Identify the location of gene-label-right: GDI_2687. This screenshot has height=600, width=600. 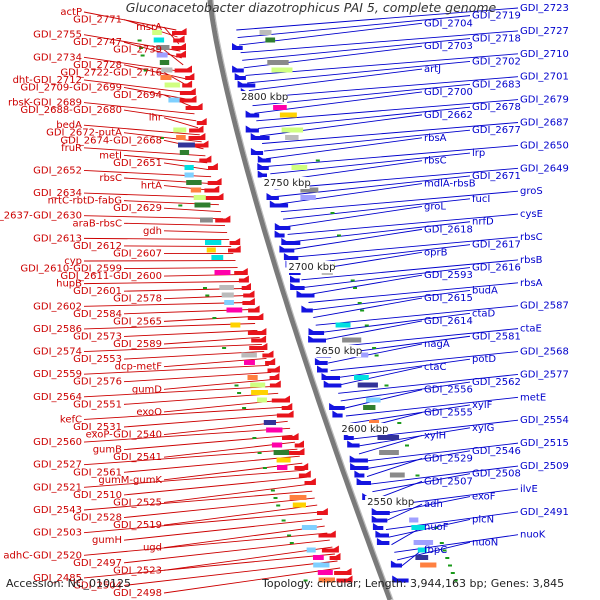
(544, 123).